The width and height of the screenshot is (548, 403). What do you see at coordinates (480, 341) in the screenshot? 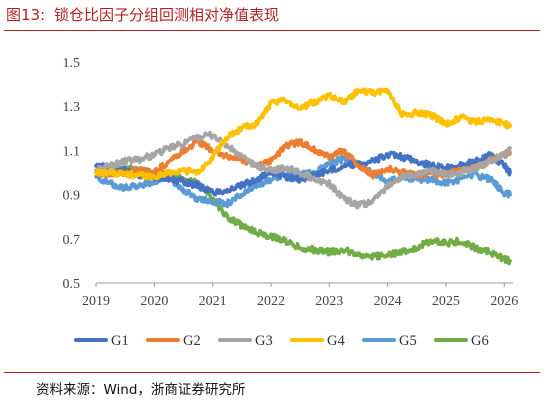
I see `legend-label-g6: G6` at bounding box center [480, 341].